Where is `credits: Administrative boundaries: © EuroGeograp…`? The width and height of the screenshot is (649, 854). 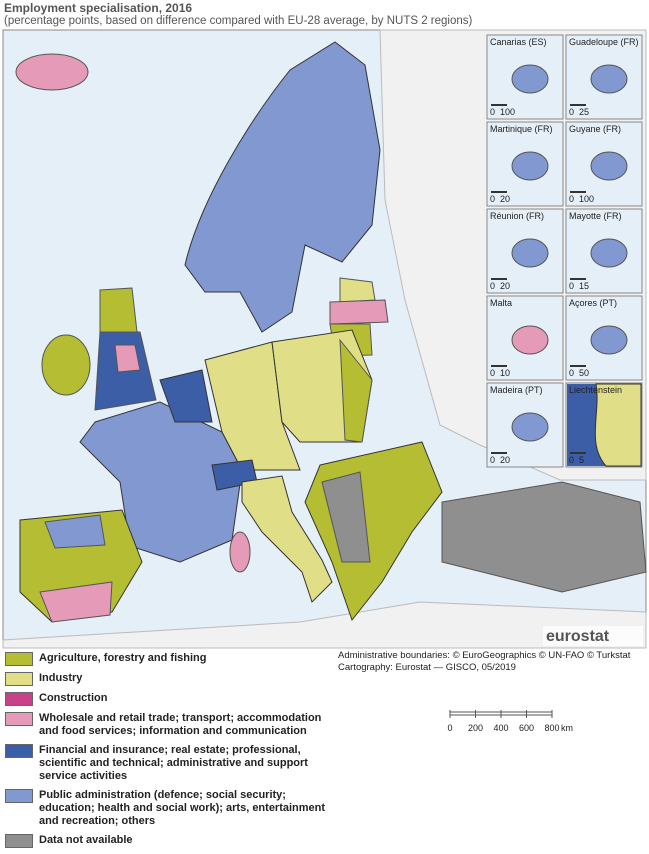 credits: Administrative boundaries: © EuroGeograp… is located at coordinates (484, 662).